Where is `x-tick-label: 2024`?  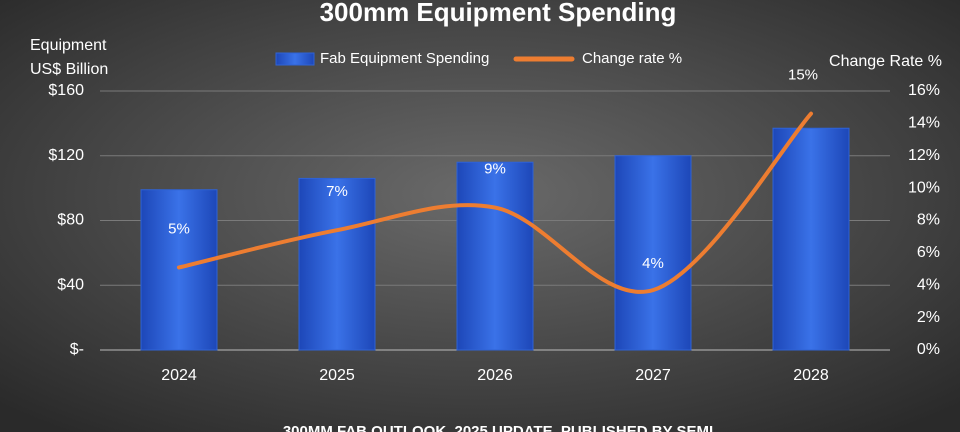
x-tick-label: 2024 is located at coordinates (179, 375).